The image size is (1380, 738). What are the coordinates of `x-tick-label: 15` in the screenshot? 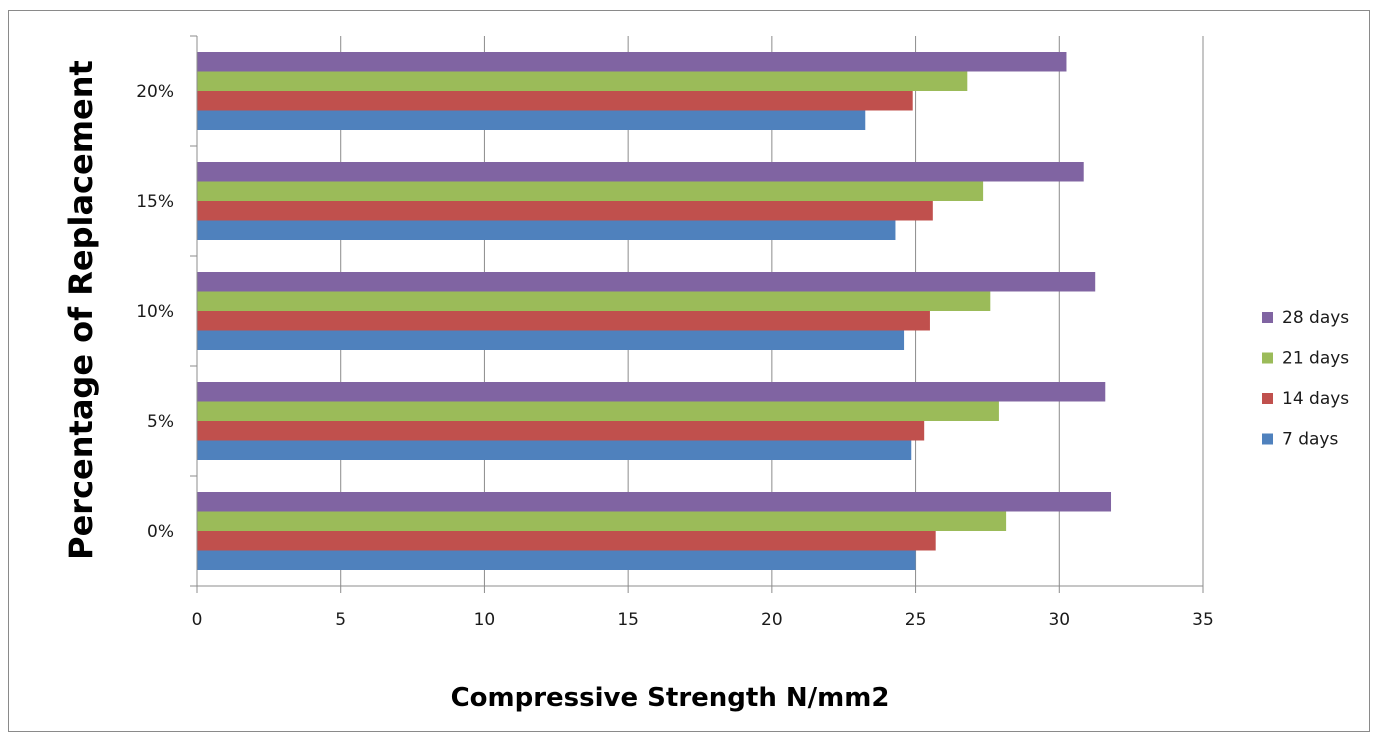 It's located at (628, 620).